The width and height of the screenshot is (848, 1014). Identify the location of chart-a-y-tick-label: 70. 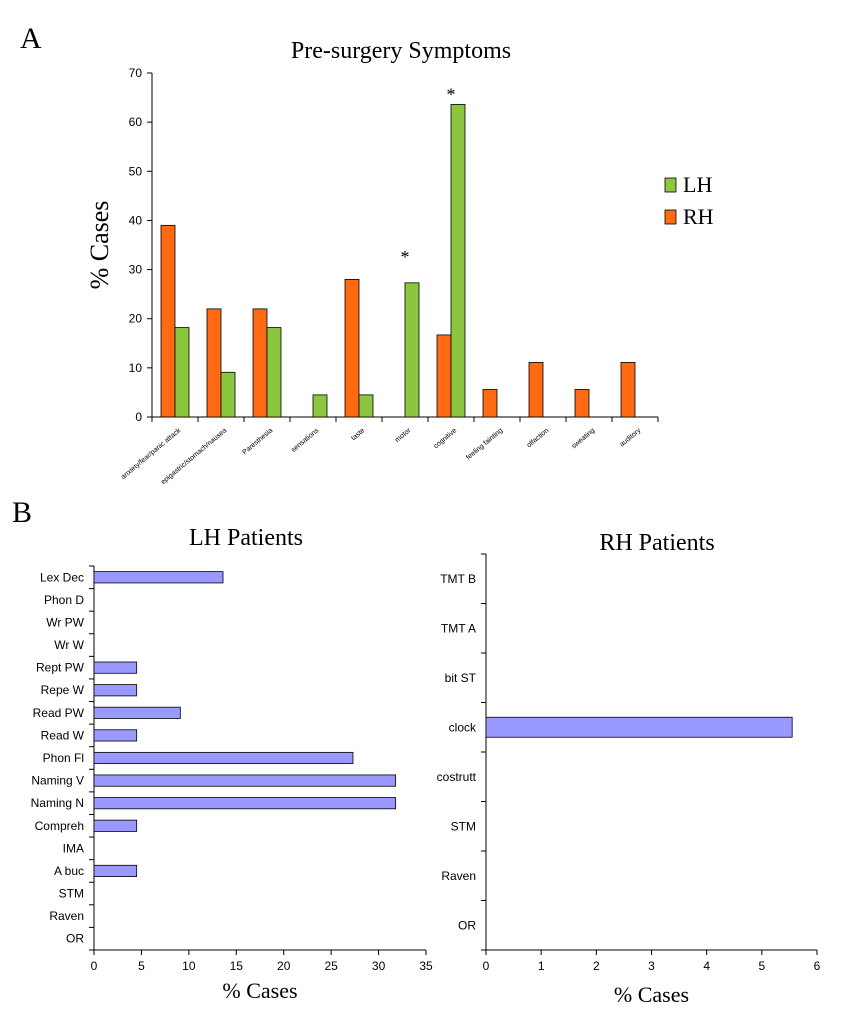
(136, 73).